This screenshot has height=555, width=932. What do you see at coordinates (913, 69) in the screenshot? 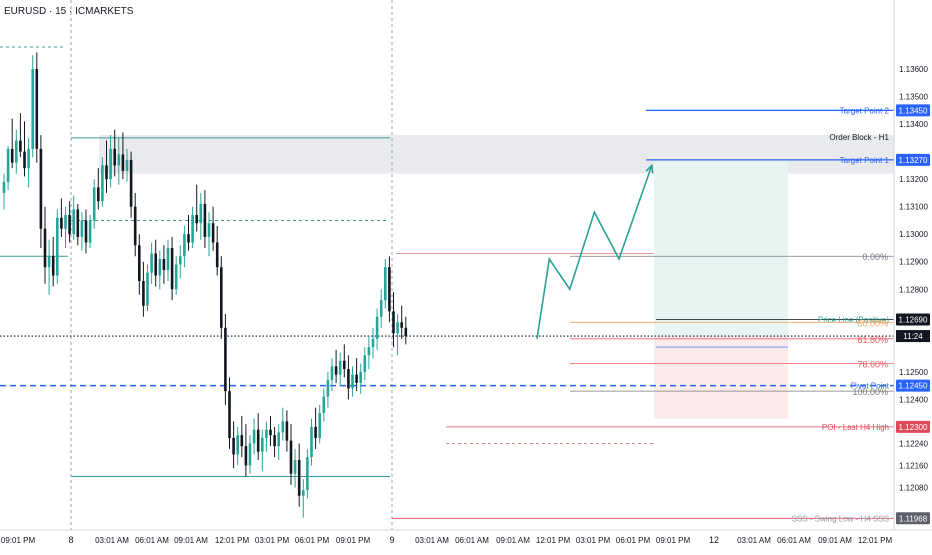
I see `y-tick-16: 1.13600` at bounding box center [913, 69].